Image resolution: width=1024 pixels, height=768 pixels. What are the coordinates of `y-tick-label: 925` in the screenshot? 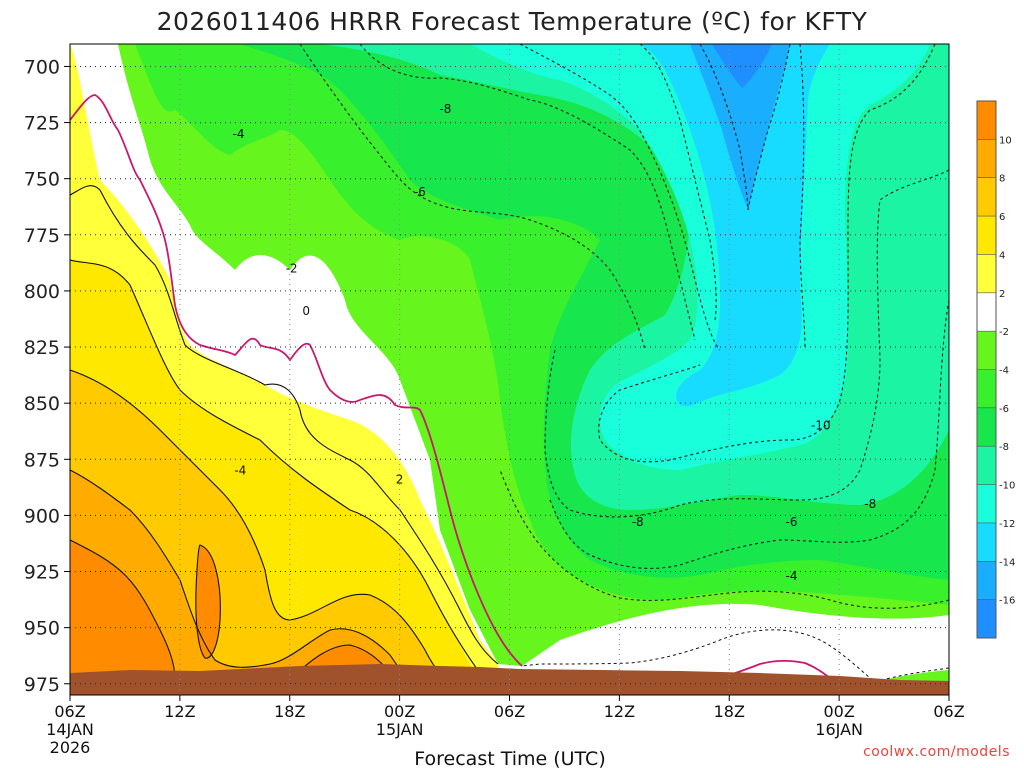 It's located at (42, 573).